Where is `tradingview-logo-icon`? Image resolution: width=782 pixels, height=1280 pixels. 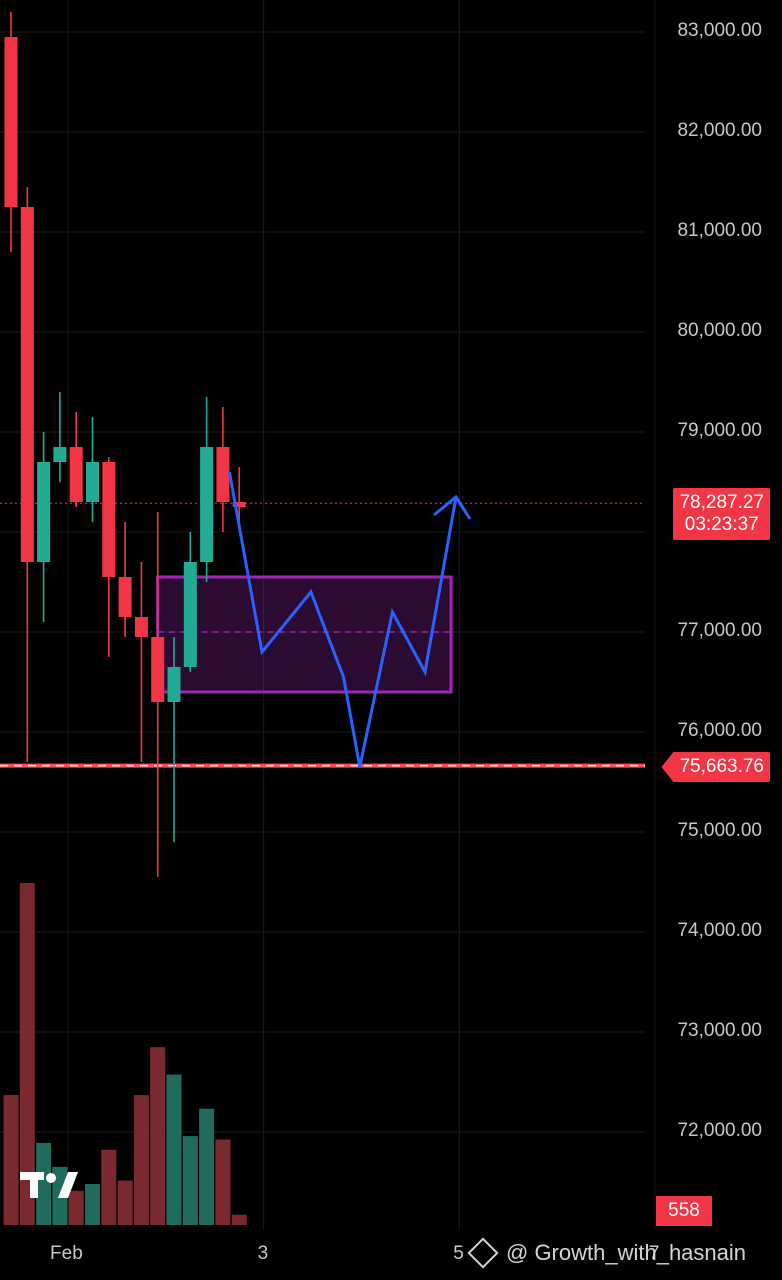 tradingview-logo-icon is located at coordinates (49, 1185).